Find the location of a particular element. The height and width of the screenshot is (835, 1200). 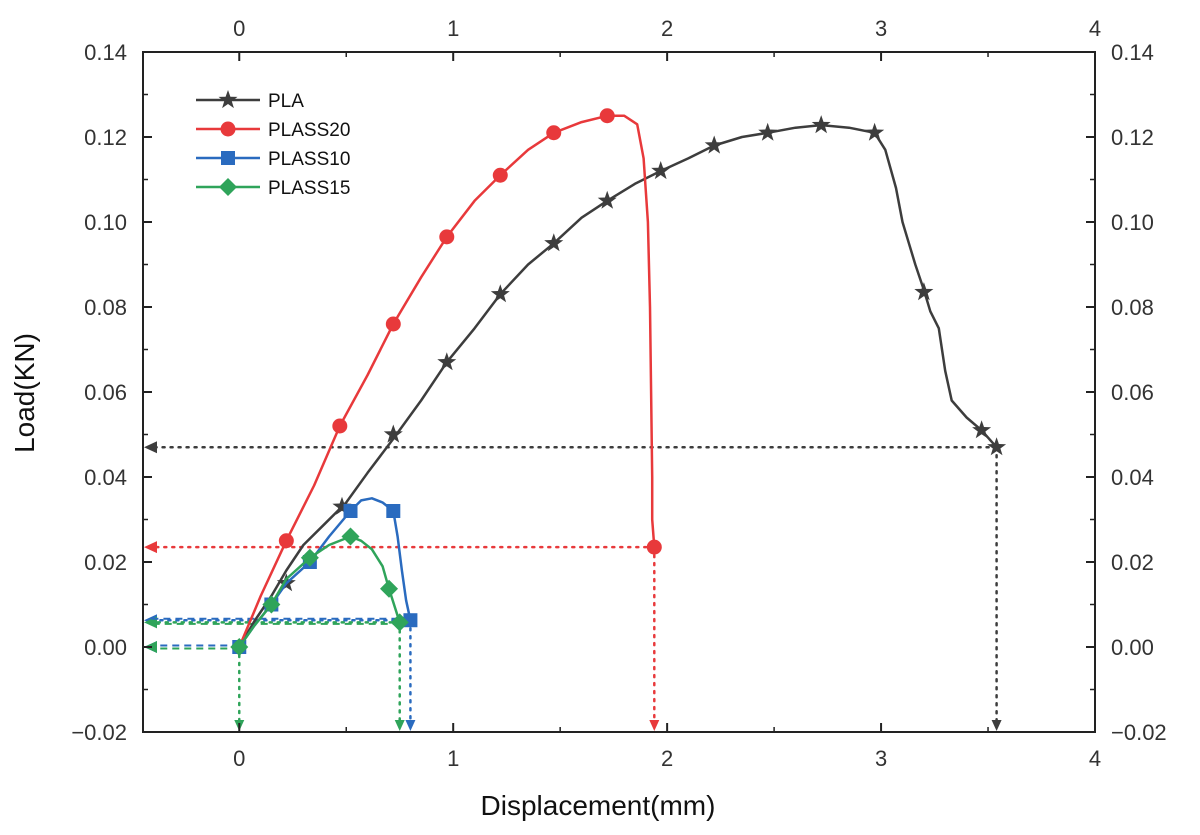

x-tick-label-bottom: 2 is located at coordinates (667, 758).